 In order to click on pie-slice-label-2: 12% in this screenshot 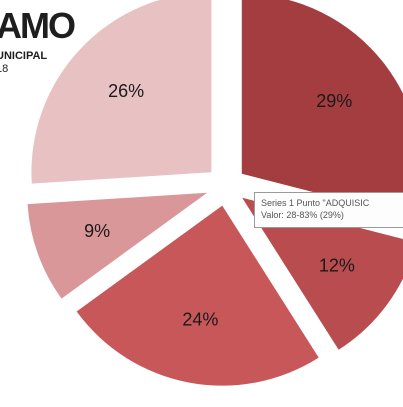, I will do `click(337, 265)`.